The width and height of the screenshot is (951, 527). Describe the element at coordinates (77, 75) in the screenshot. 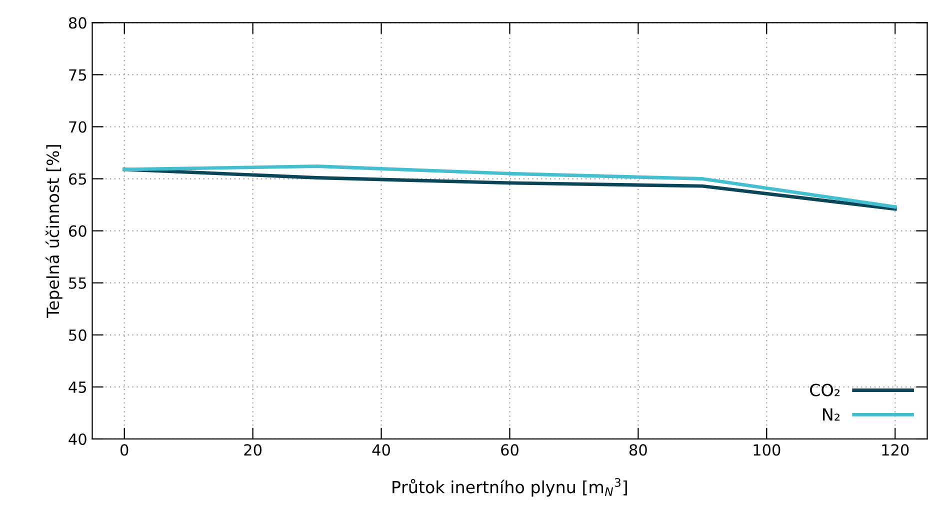

I see `y-tick-label: 75` at that location.